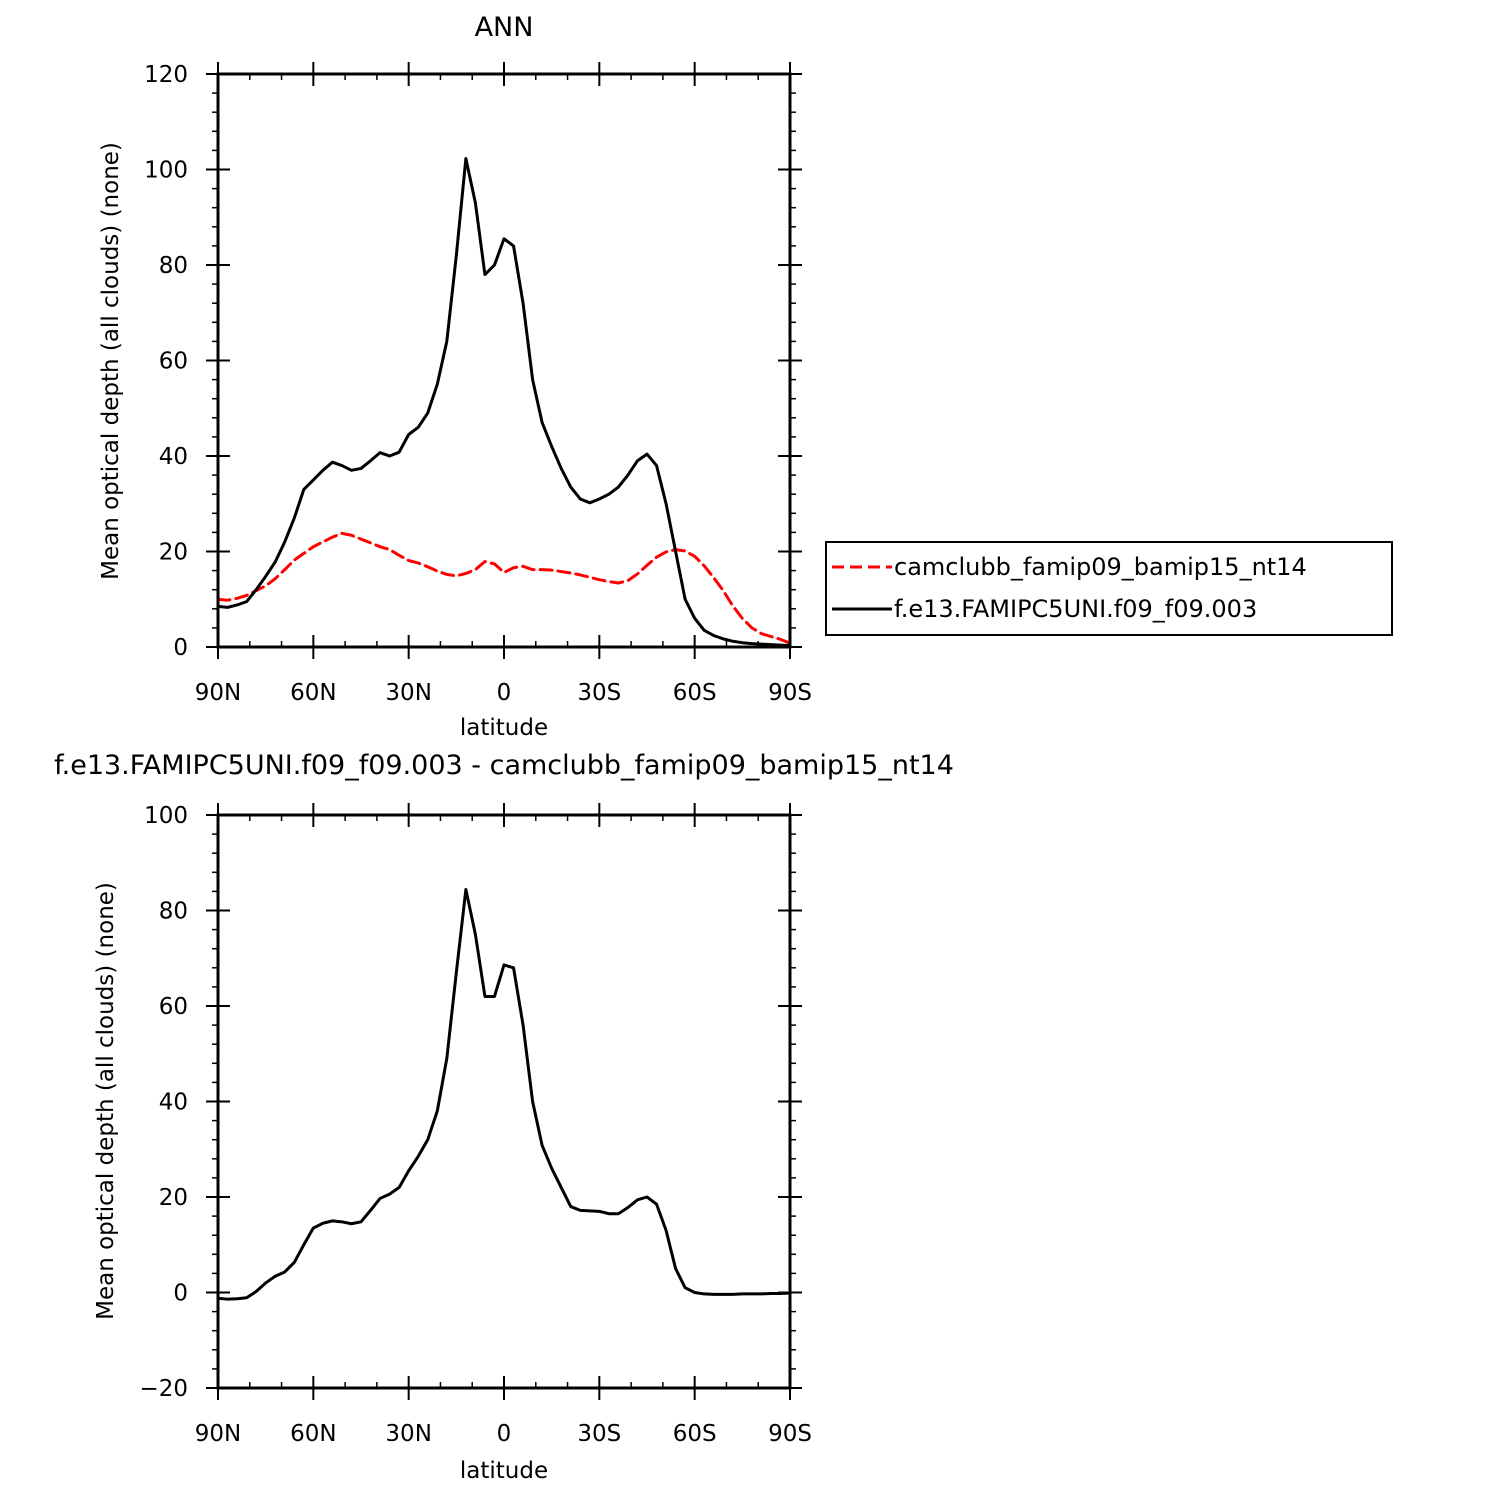 The height and width of the screenshot is (1491, 1488). Describe the element at coordinates (504, 27) in the screenshot. I see `top-chart-title: ANN` at that location.